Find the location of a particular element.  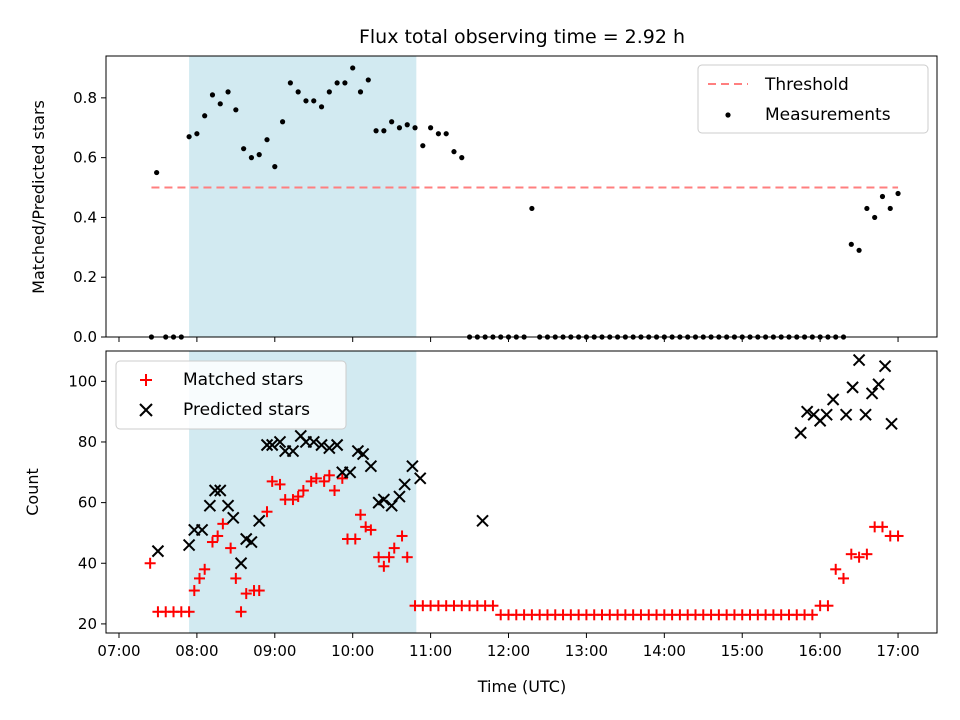

legend-matched-swatch is located at coordinates (146, 380).